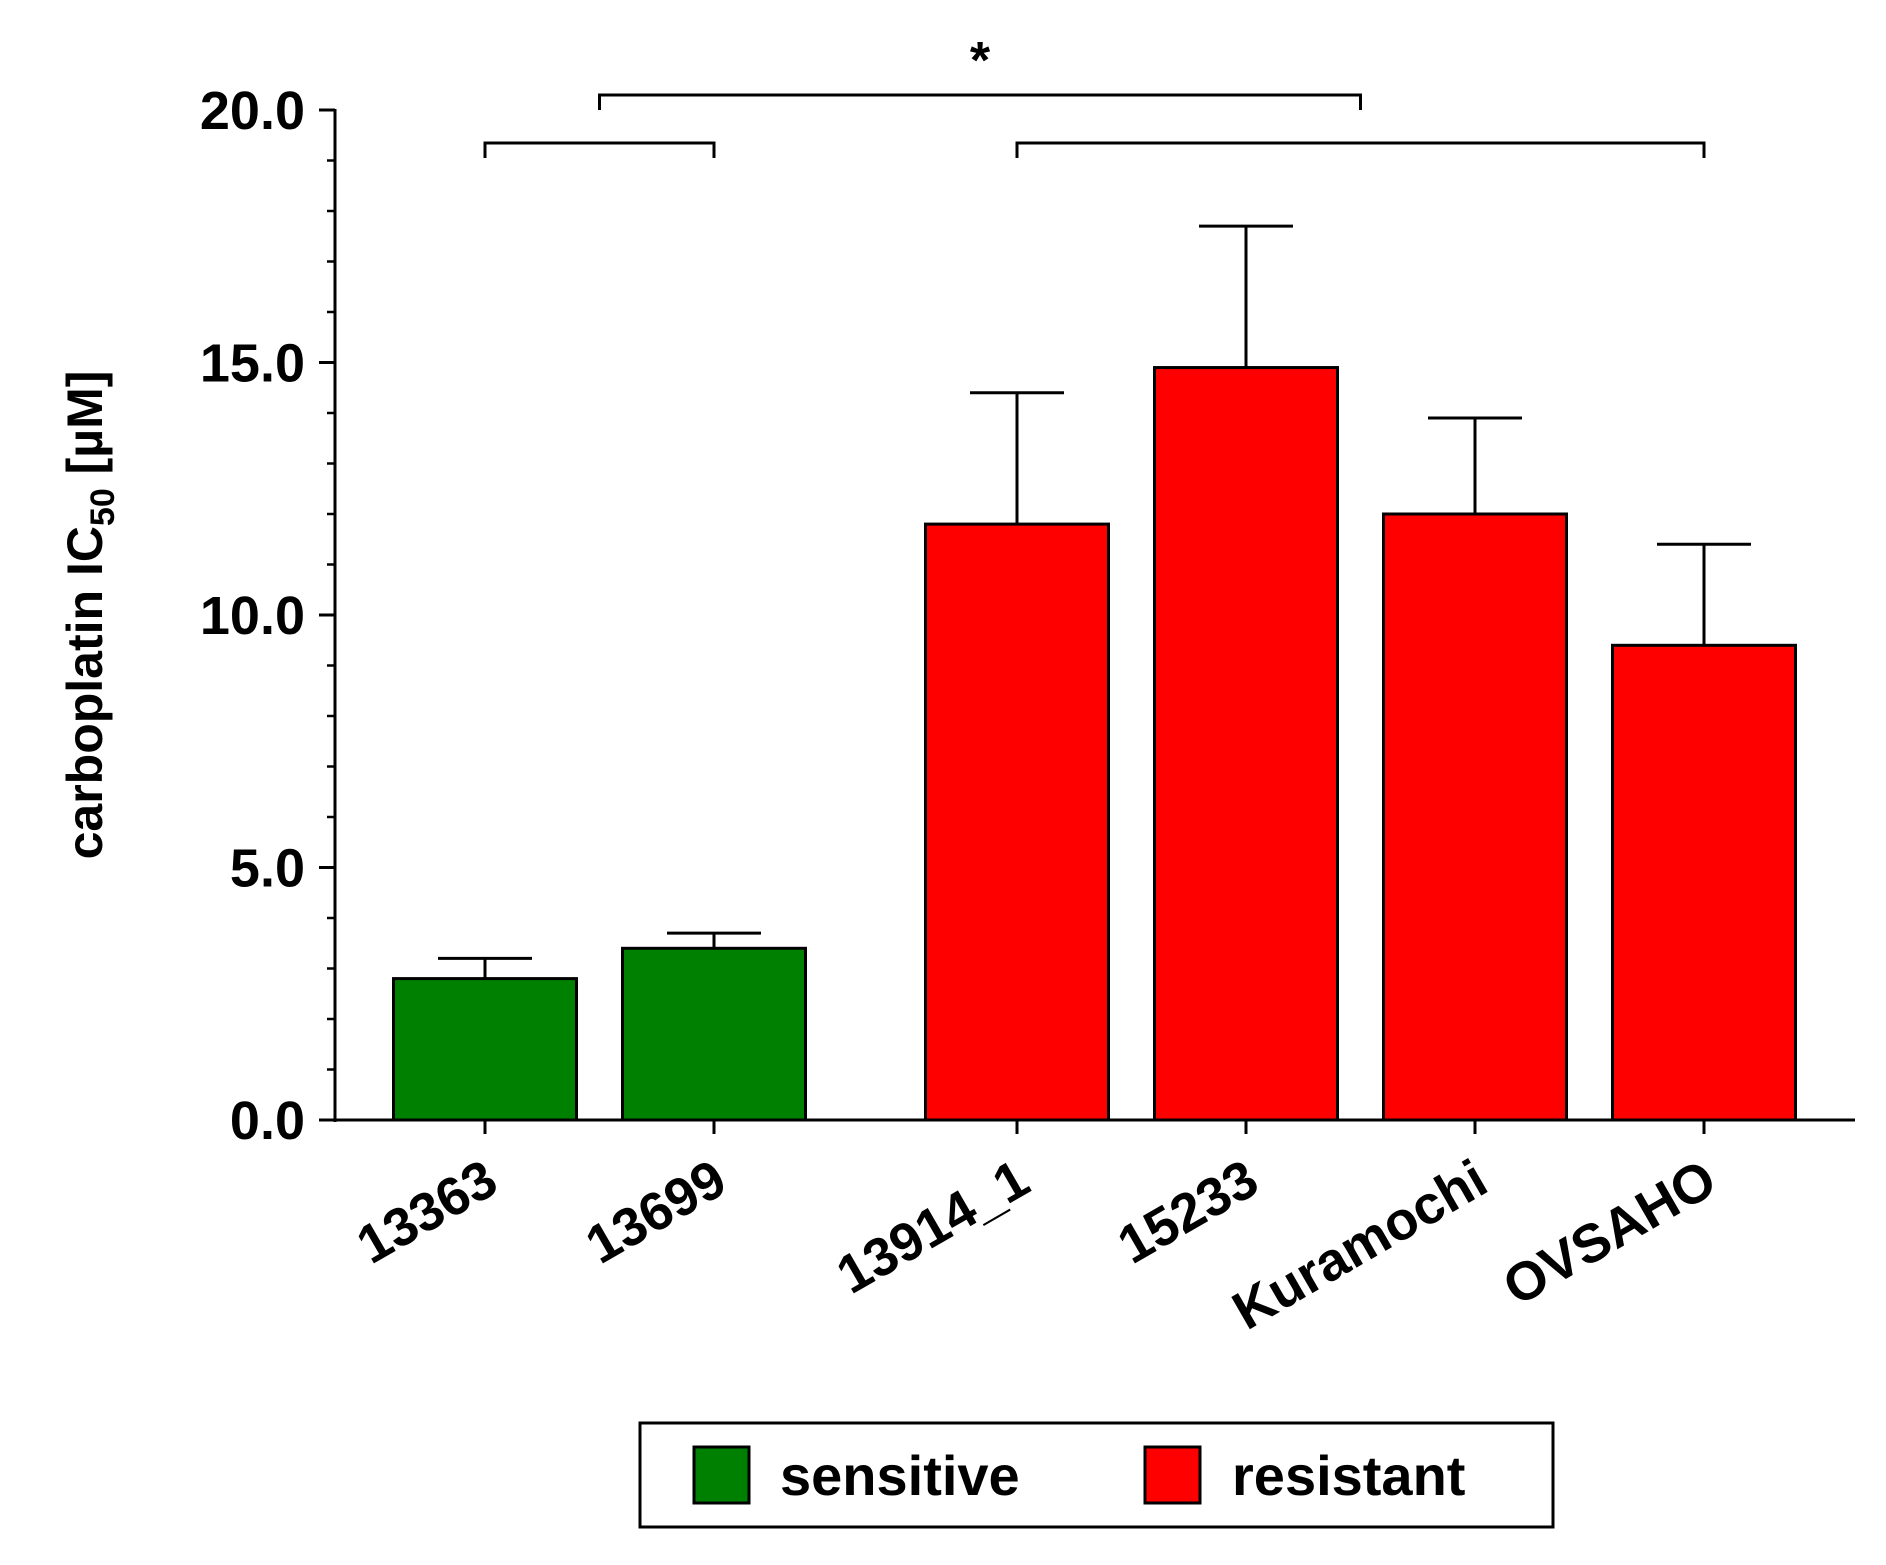 This screenshot has height=1565, width=1886. Describe the element at coordinates (1188, 1211) in the screenshot. I see `x-tick-label-15233: 15233` at that location.